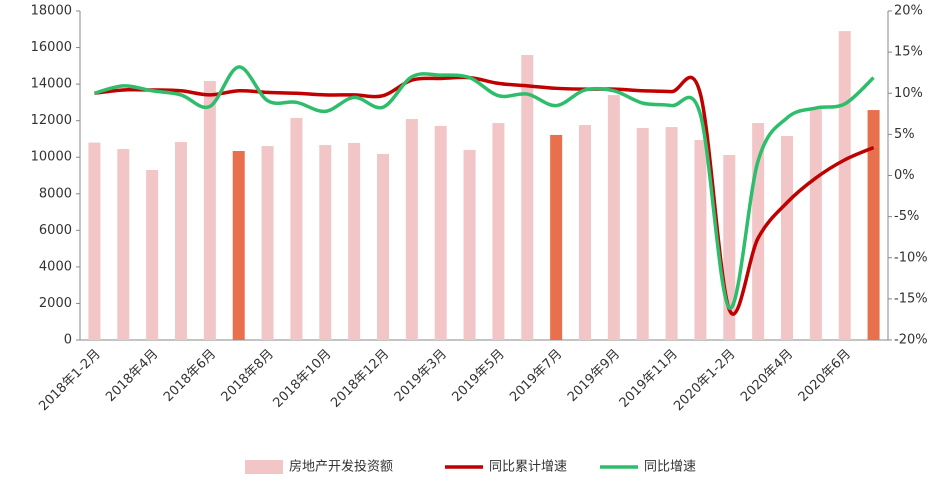 This screenshot has height=486, width=952. I want to click on x-tick-label: 2019年11月, so click(649, 379).